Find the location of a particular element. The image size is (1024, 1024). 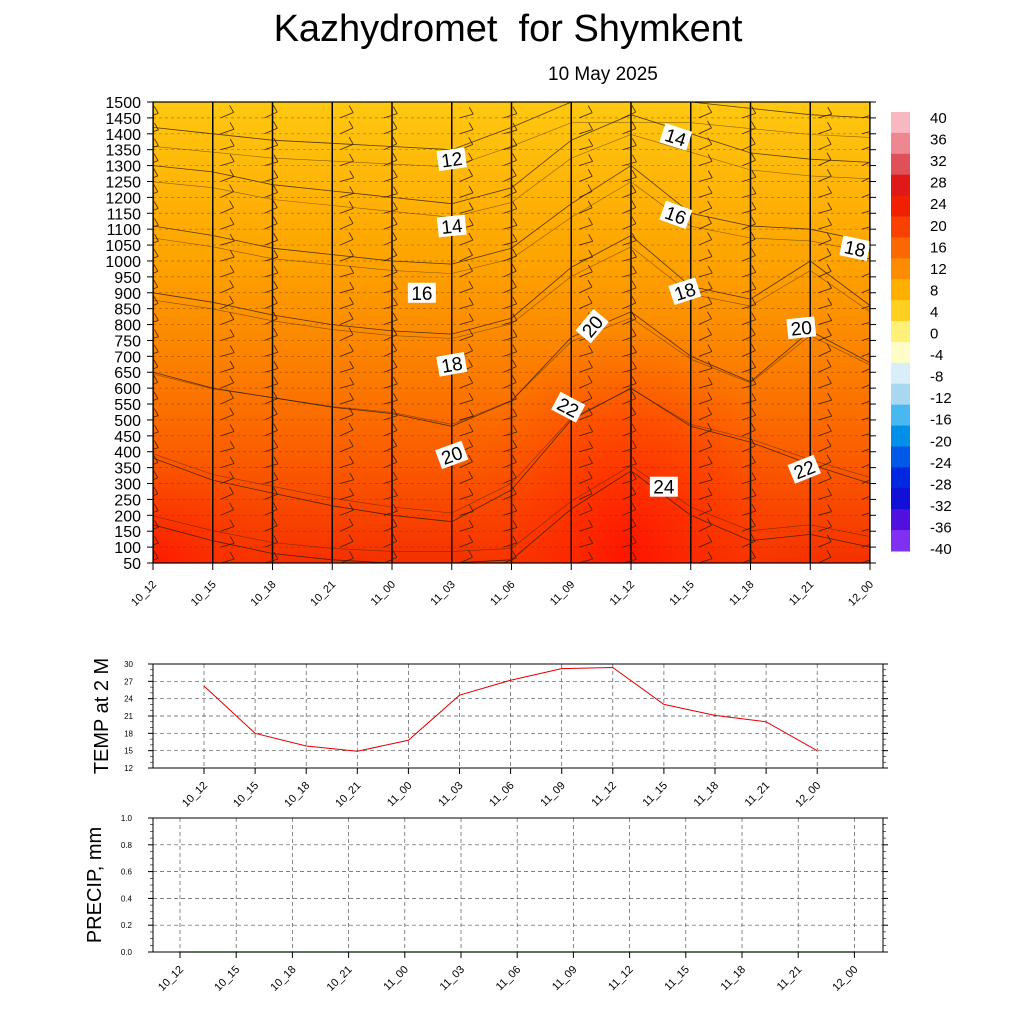

colorbar-label: 20 is located at coordinates (938, 226).